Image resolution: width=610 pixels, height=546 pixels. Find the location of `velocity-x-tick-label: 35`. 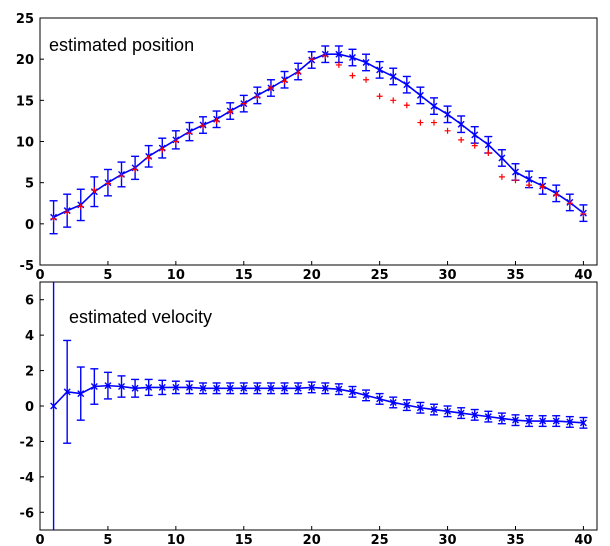

velocity-x-tick-label: 35 is located at coordinates (515, 539).